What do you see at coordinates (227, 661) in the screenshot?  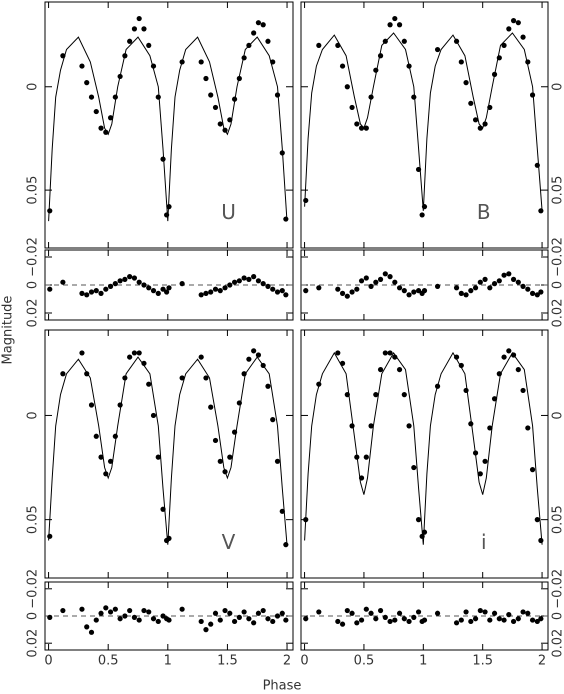 I see `x-tick-label: 1.5` at bounding box center [227, 661].